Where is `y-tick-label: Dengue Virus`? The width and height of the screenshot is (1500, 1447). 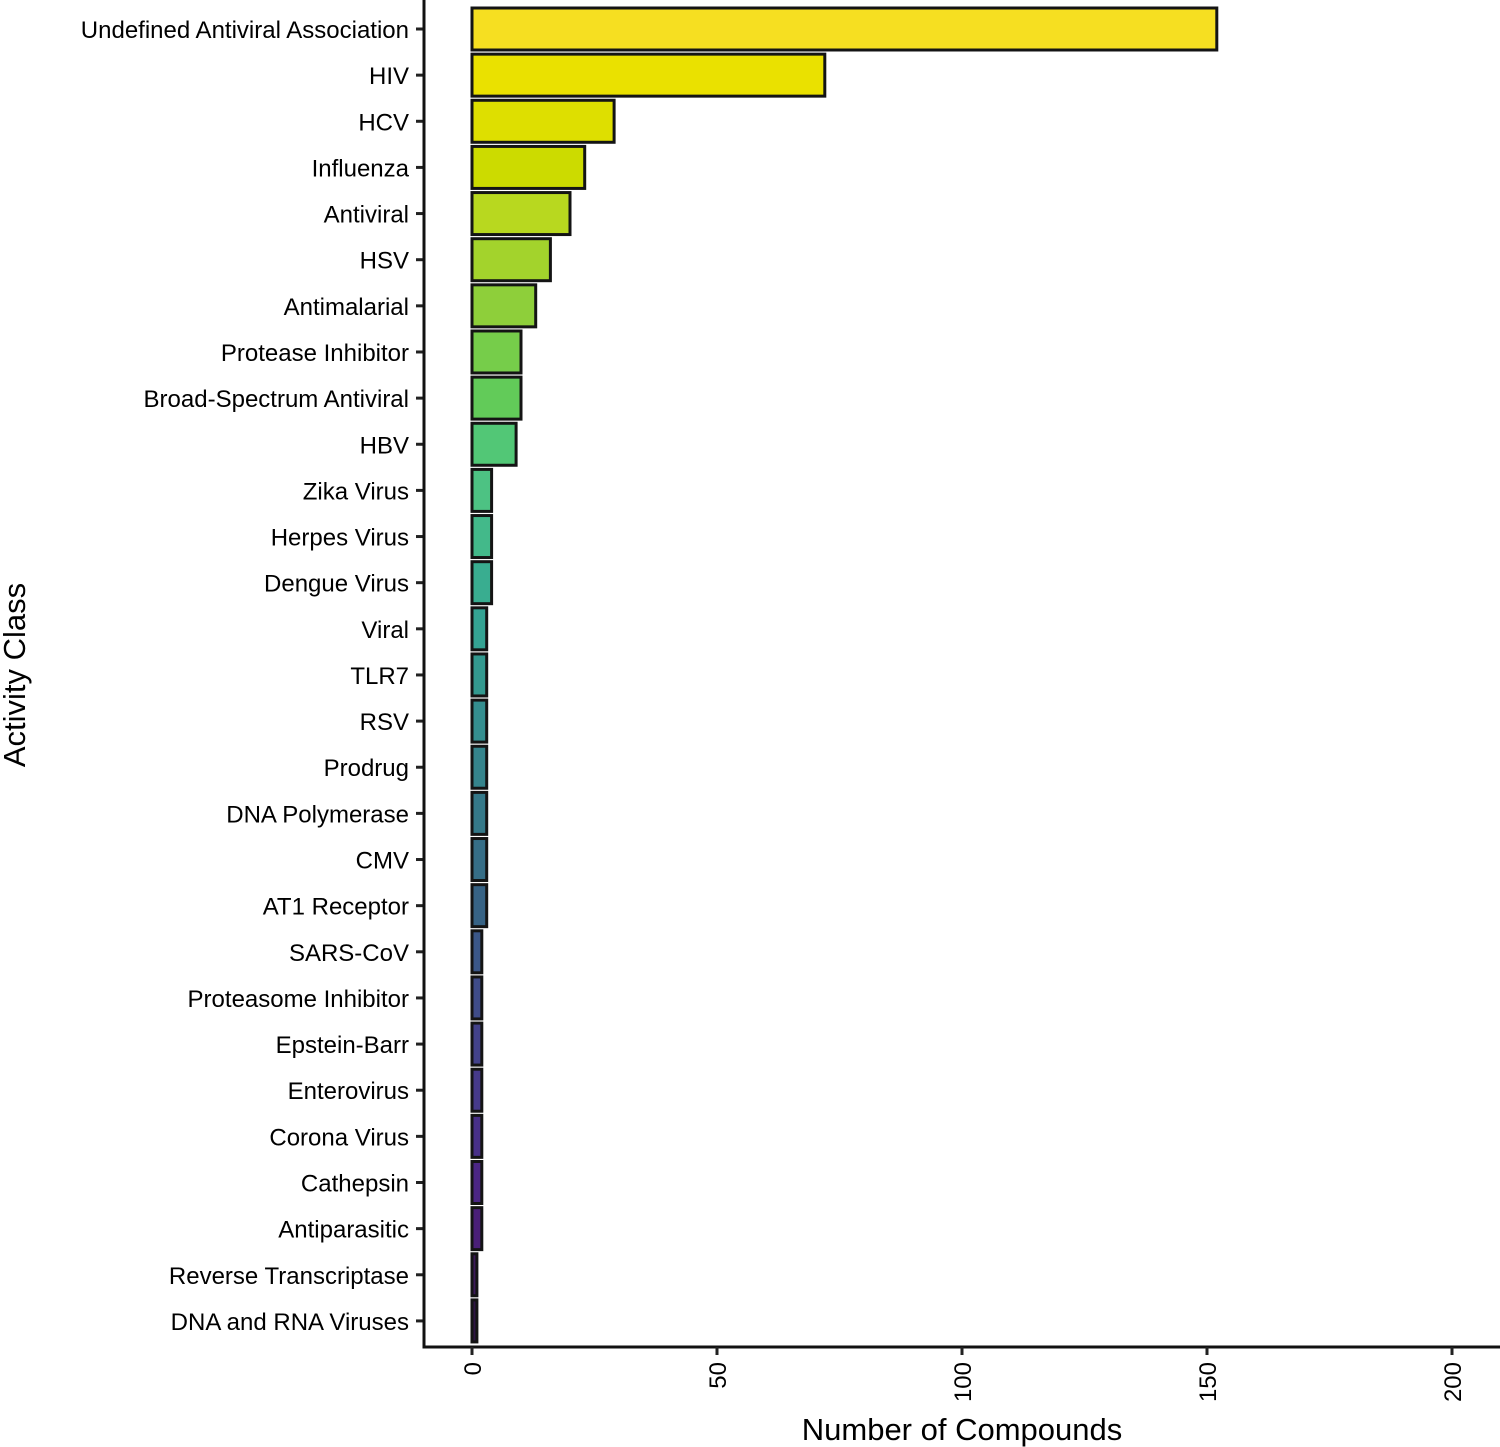 y-tick-label: Dengue Virus is located at coordinates (336, 584).